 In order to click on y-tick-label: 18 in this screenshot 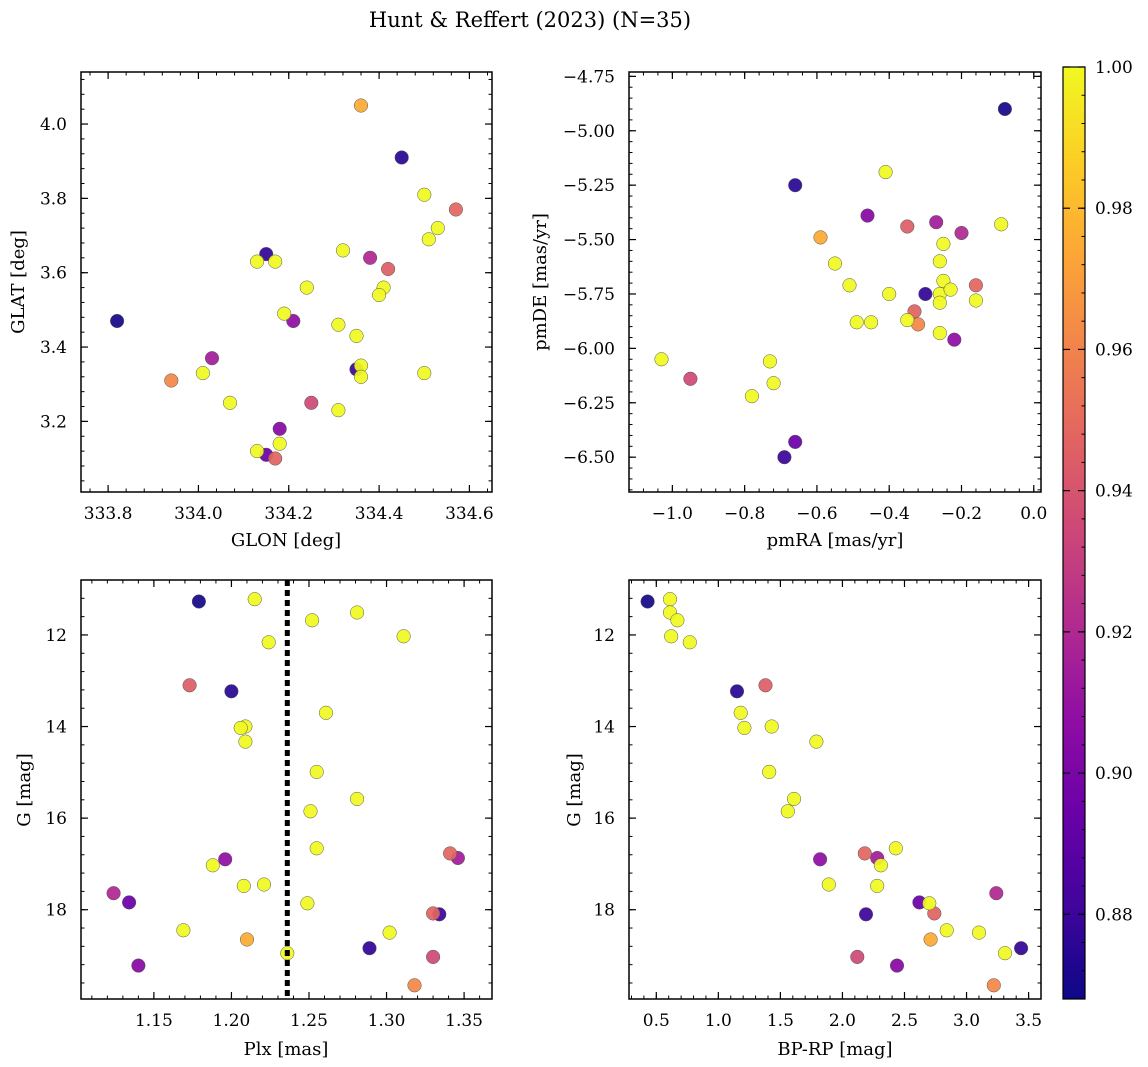, I will do `click(56, 911)`.